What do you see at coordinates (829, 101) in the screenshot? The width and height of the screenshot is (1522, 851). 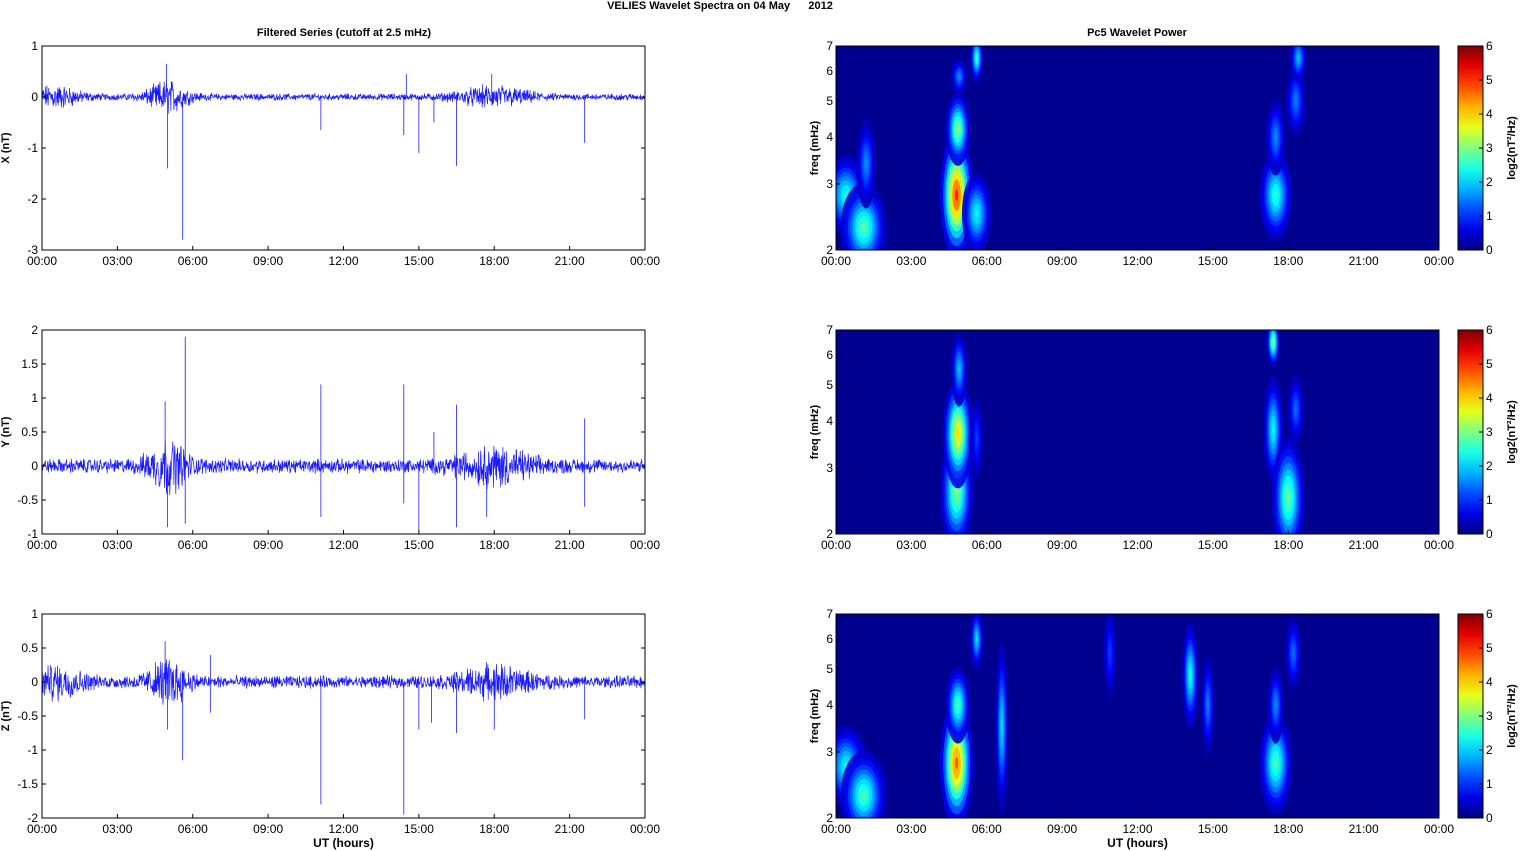 I see `ytick-label: 5` at bounding box center [829, 101].